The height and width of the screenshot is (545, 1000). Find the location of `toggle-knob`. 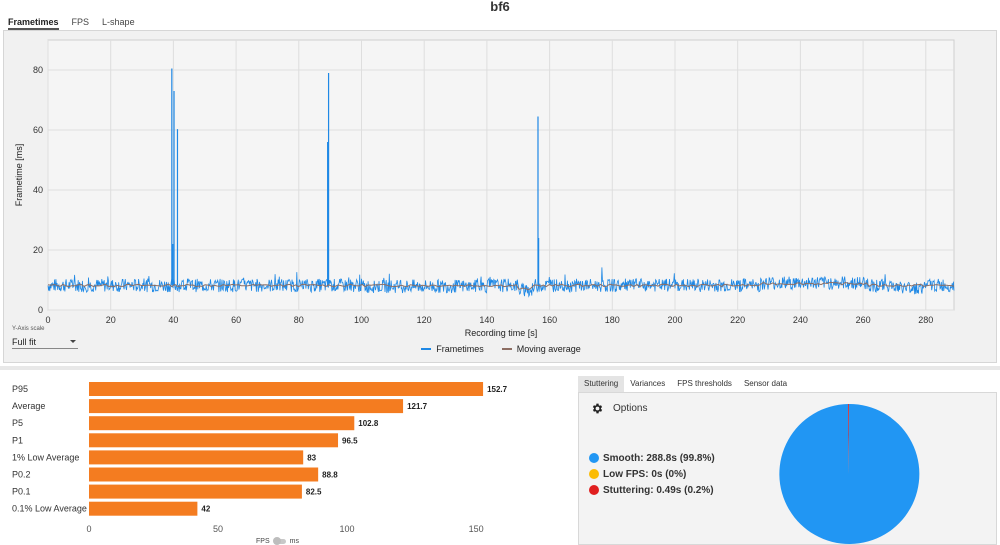

toggle-knob is located at coordinates (276, 541).